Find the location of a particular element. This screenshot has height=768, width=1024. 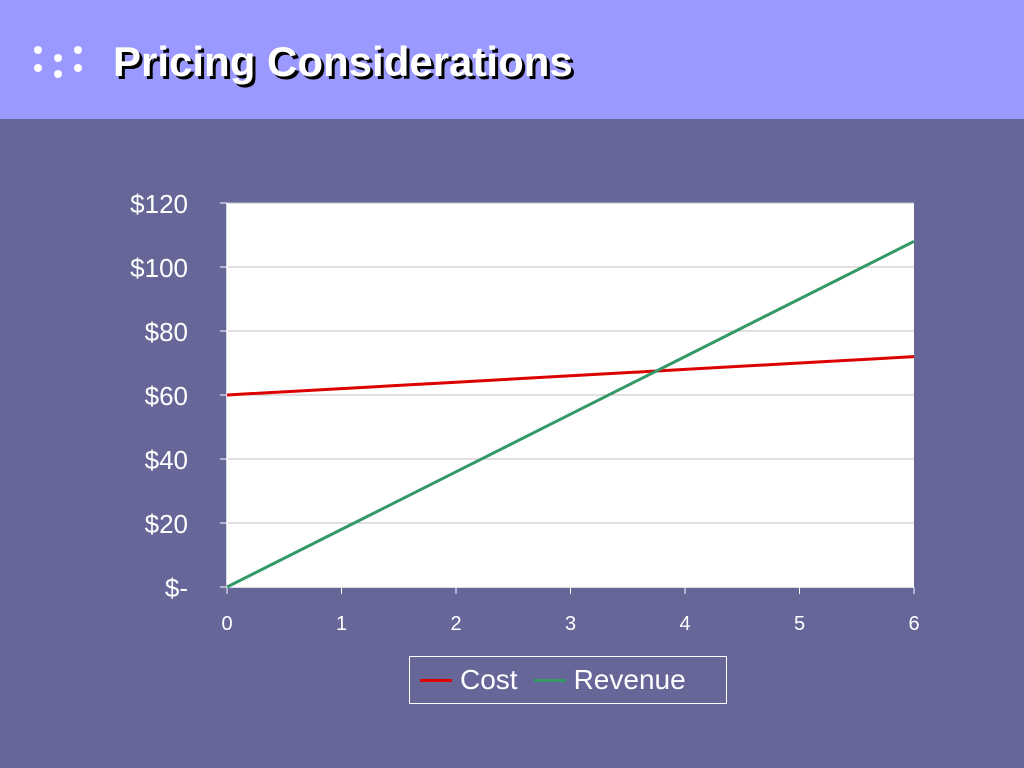

y-tick-label: $80 is located at coordinates (166, 332).